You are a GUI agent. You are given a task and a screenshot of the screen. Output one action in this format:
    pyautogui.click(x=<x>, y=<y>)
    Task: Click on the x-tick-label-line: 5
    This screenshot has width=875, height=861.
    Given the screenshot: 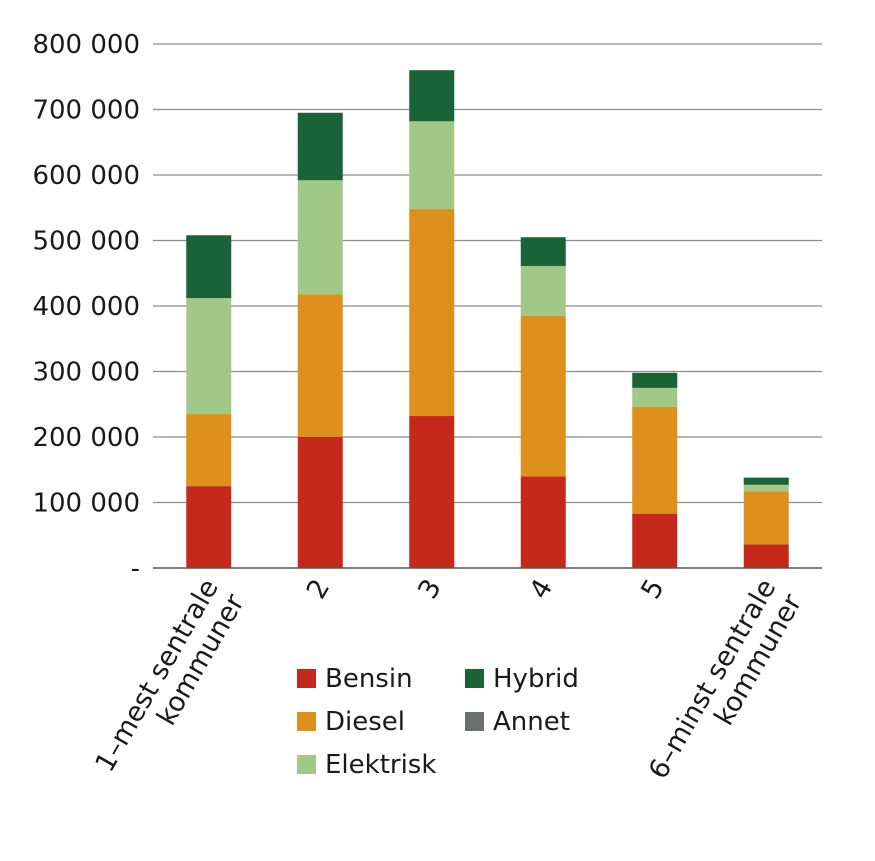 What is the action you would take?
    pyautogui.click(x=652, y=589)
    